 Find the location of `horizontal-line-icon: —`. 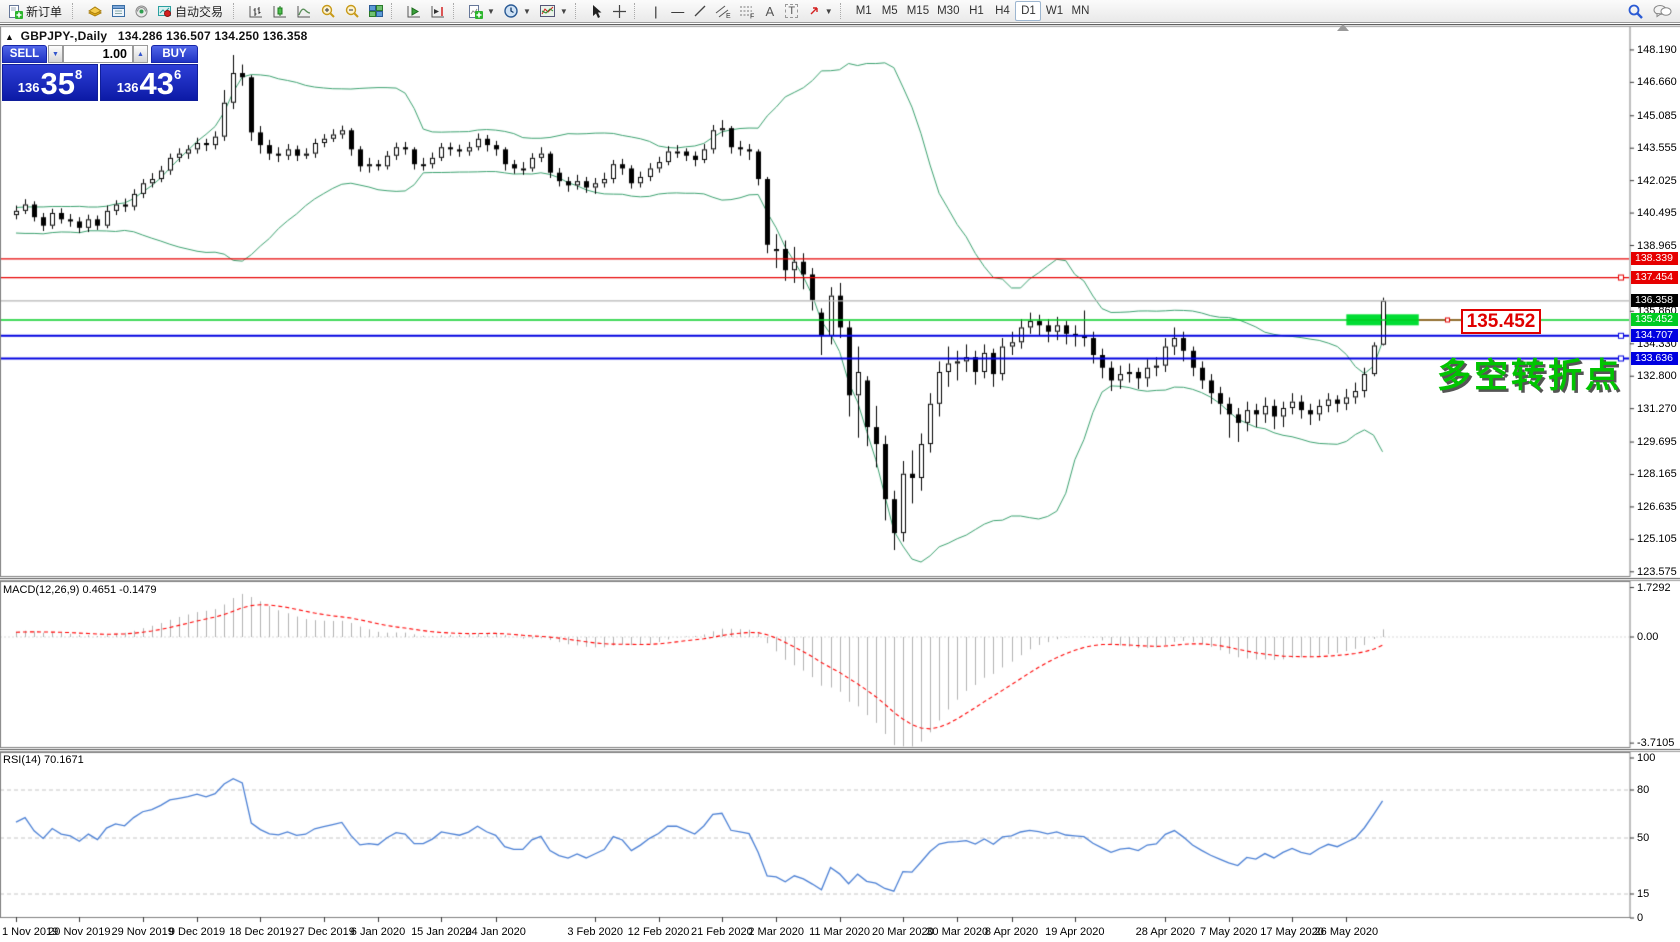

horizontal-line-icon: — is located at coordinates (678, 11).